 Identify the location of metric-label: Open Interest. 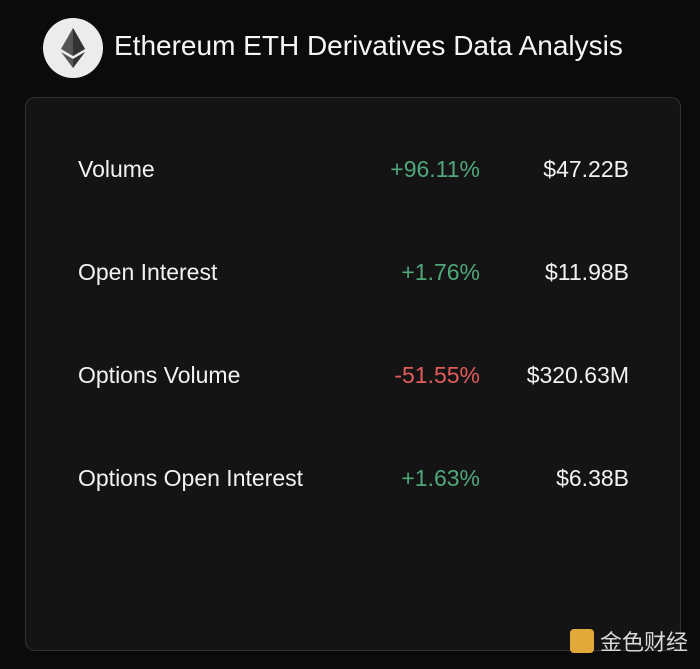
(148, 272).